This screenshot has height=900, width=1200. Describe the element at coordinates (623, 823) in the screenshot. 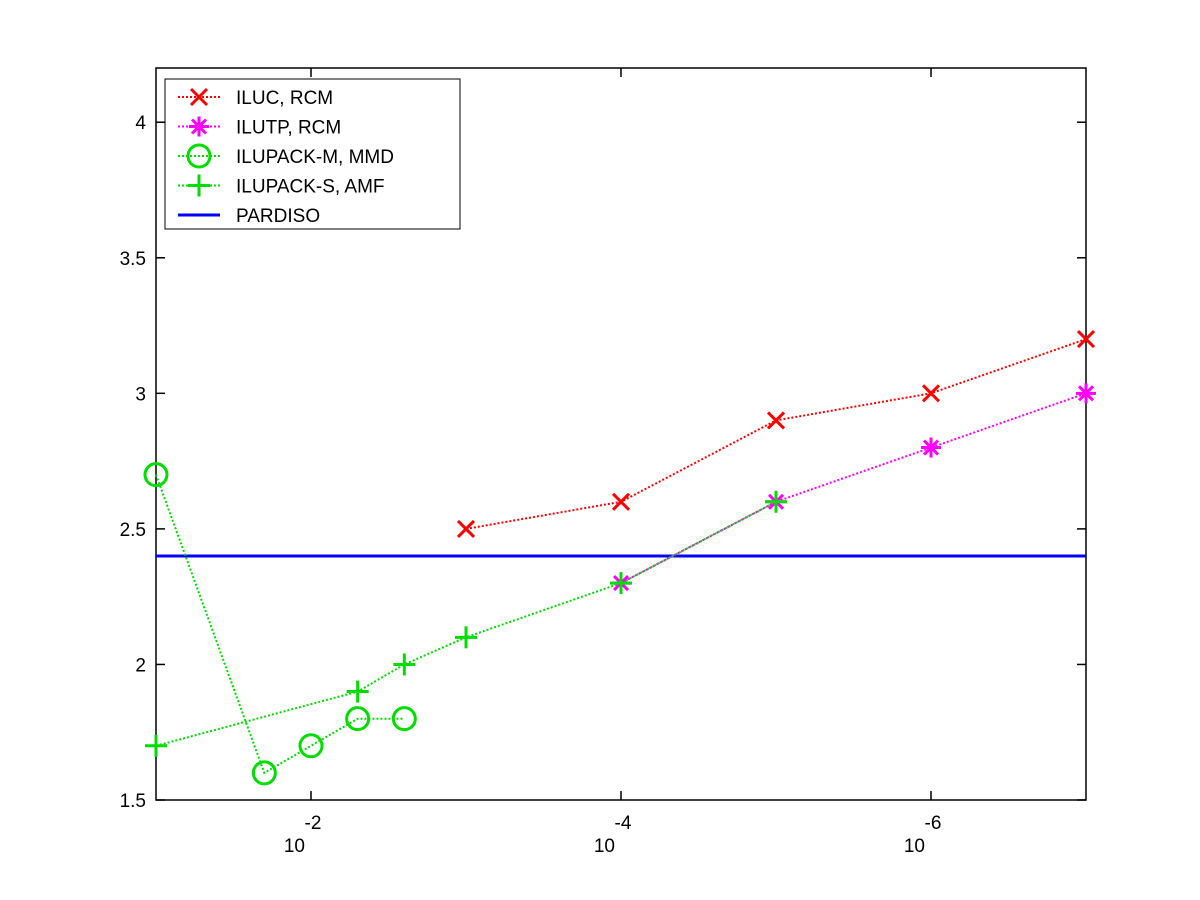

I see `x-tick-exponent: -4` at that location.